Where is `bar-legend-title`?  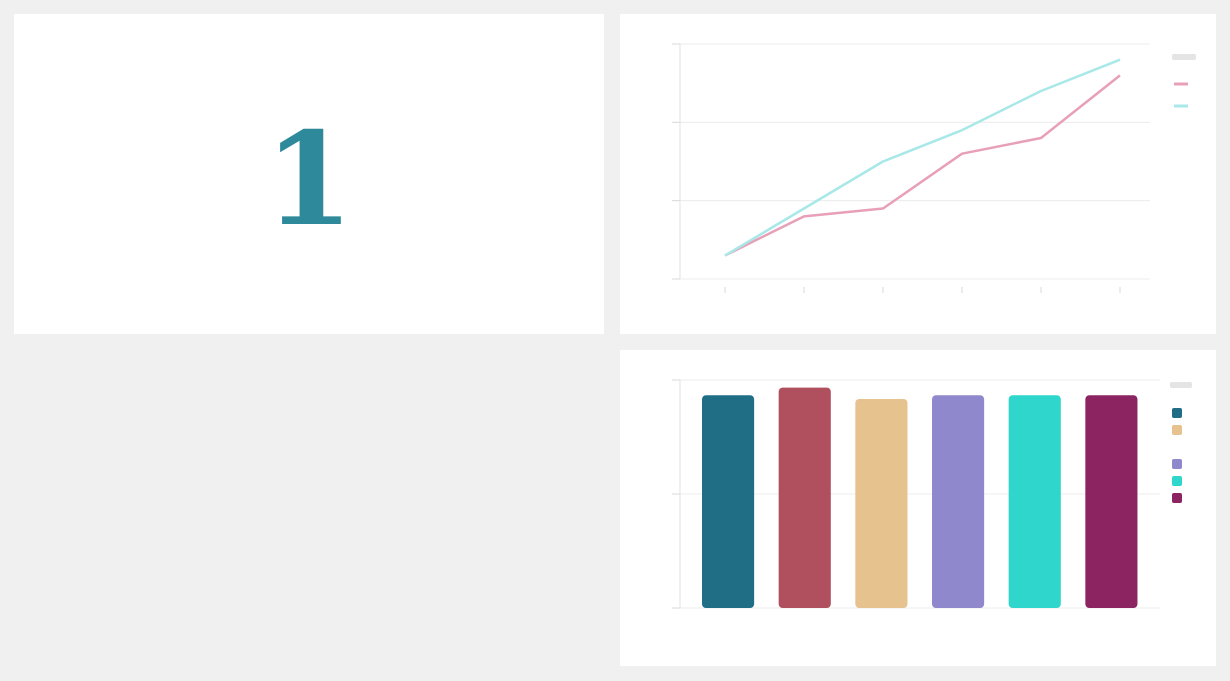 bar-legend-title is located at coordinates (1181, 385).